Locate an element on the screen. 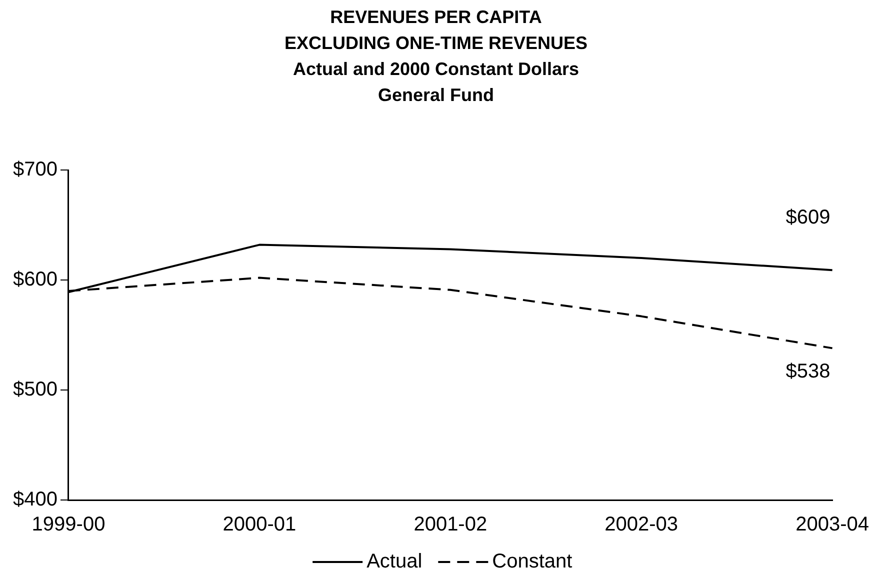  annotation: $538 is located at coordinates (808, 371).